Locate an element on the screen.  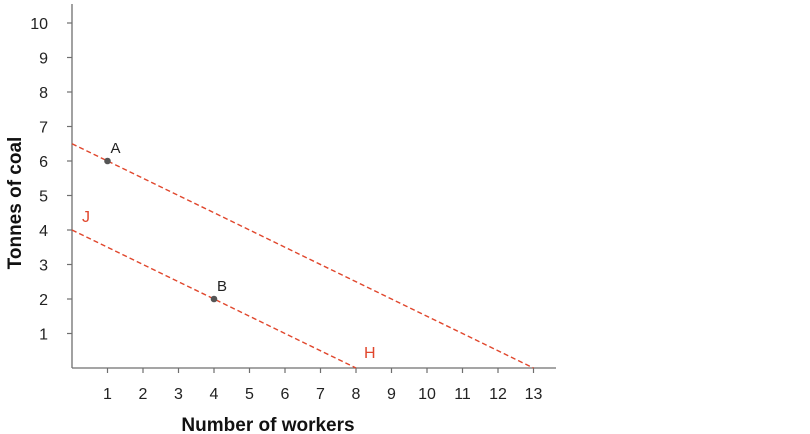
x-tick-label: 11 is located at coordinates (462, 394).